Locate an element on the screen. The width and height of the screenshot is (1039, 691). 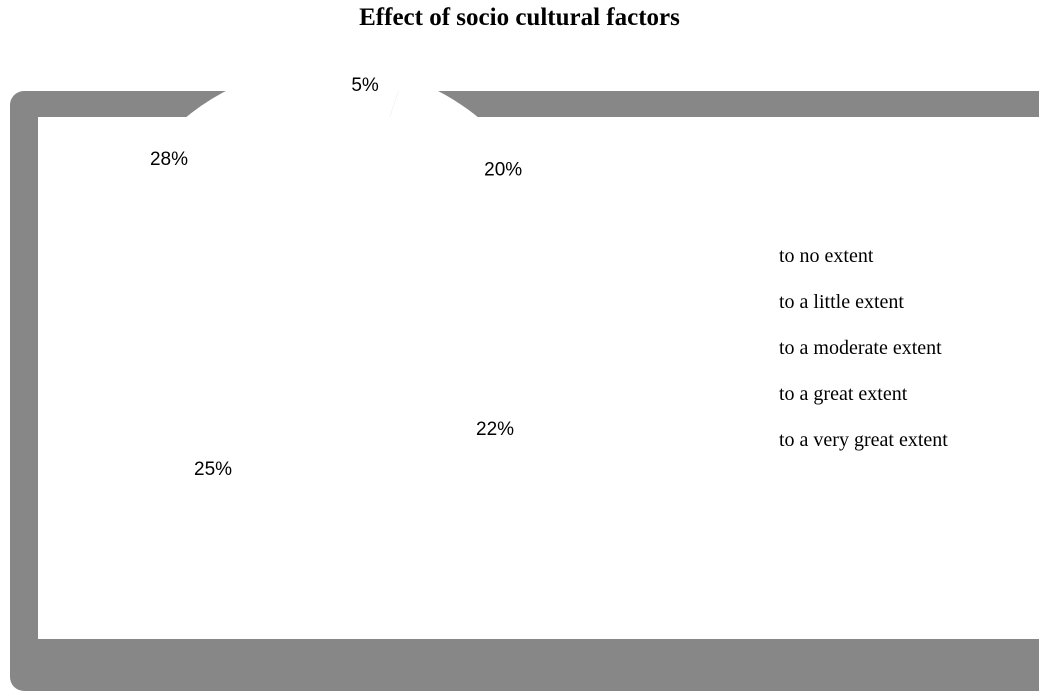
pie-slice-to-no-extent is located at coordinates (368, 180).